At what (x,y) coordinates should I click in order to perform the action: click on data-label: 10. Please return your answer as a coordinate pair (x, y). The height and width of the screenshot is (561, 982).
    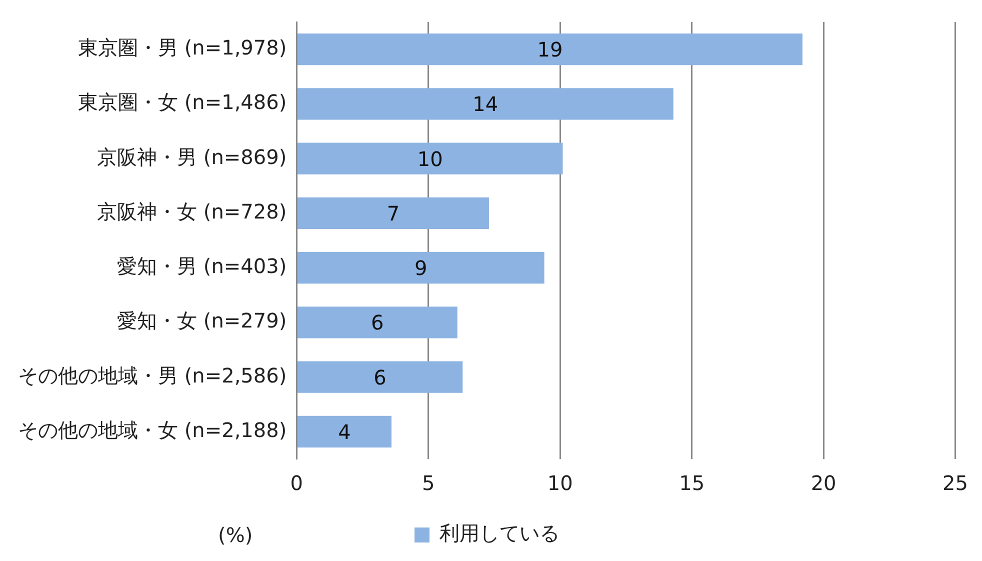
    Looking at the image, I should click on (430, 158).